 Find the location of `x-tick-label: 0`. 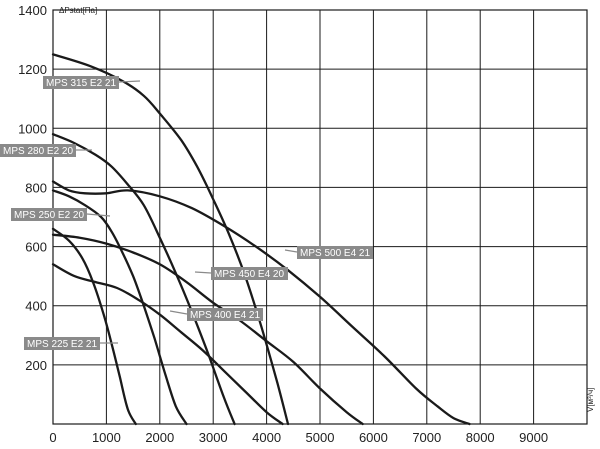

x-tick-label: 0 is located at coordinates (52, 437).